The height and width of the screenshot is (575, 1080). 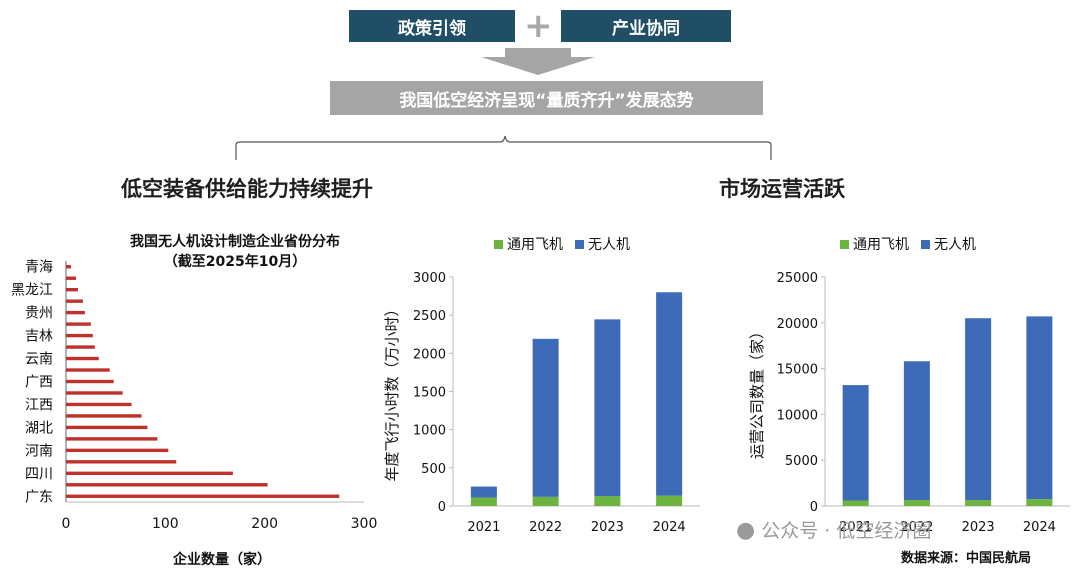 I want to click on down-arrow-icon, so click(x=538, y=61).